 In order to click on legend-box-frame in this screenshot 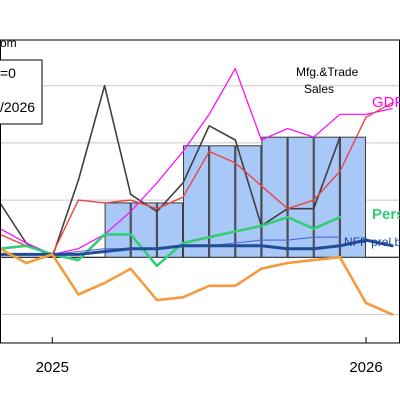, I will do `click(21, 92)`.